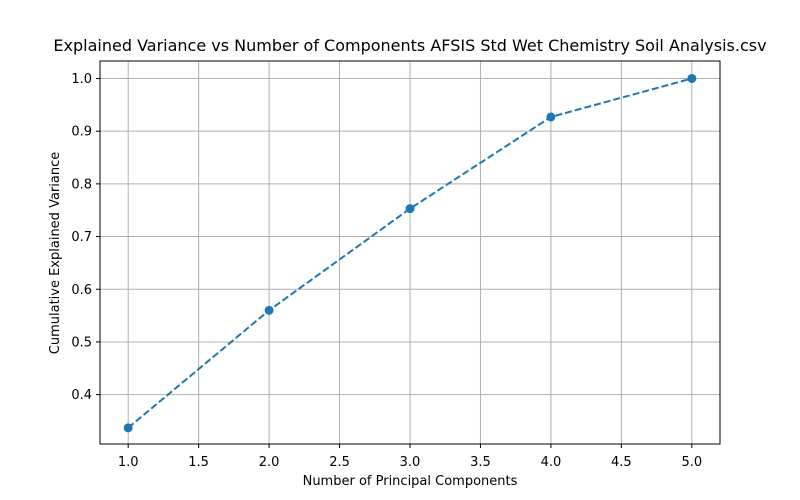 The image size is (800, 500). I want to click on y-tick-label: 0.6, so click(81, 290).